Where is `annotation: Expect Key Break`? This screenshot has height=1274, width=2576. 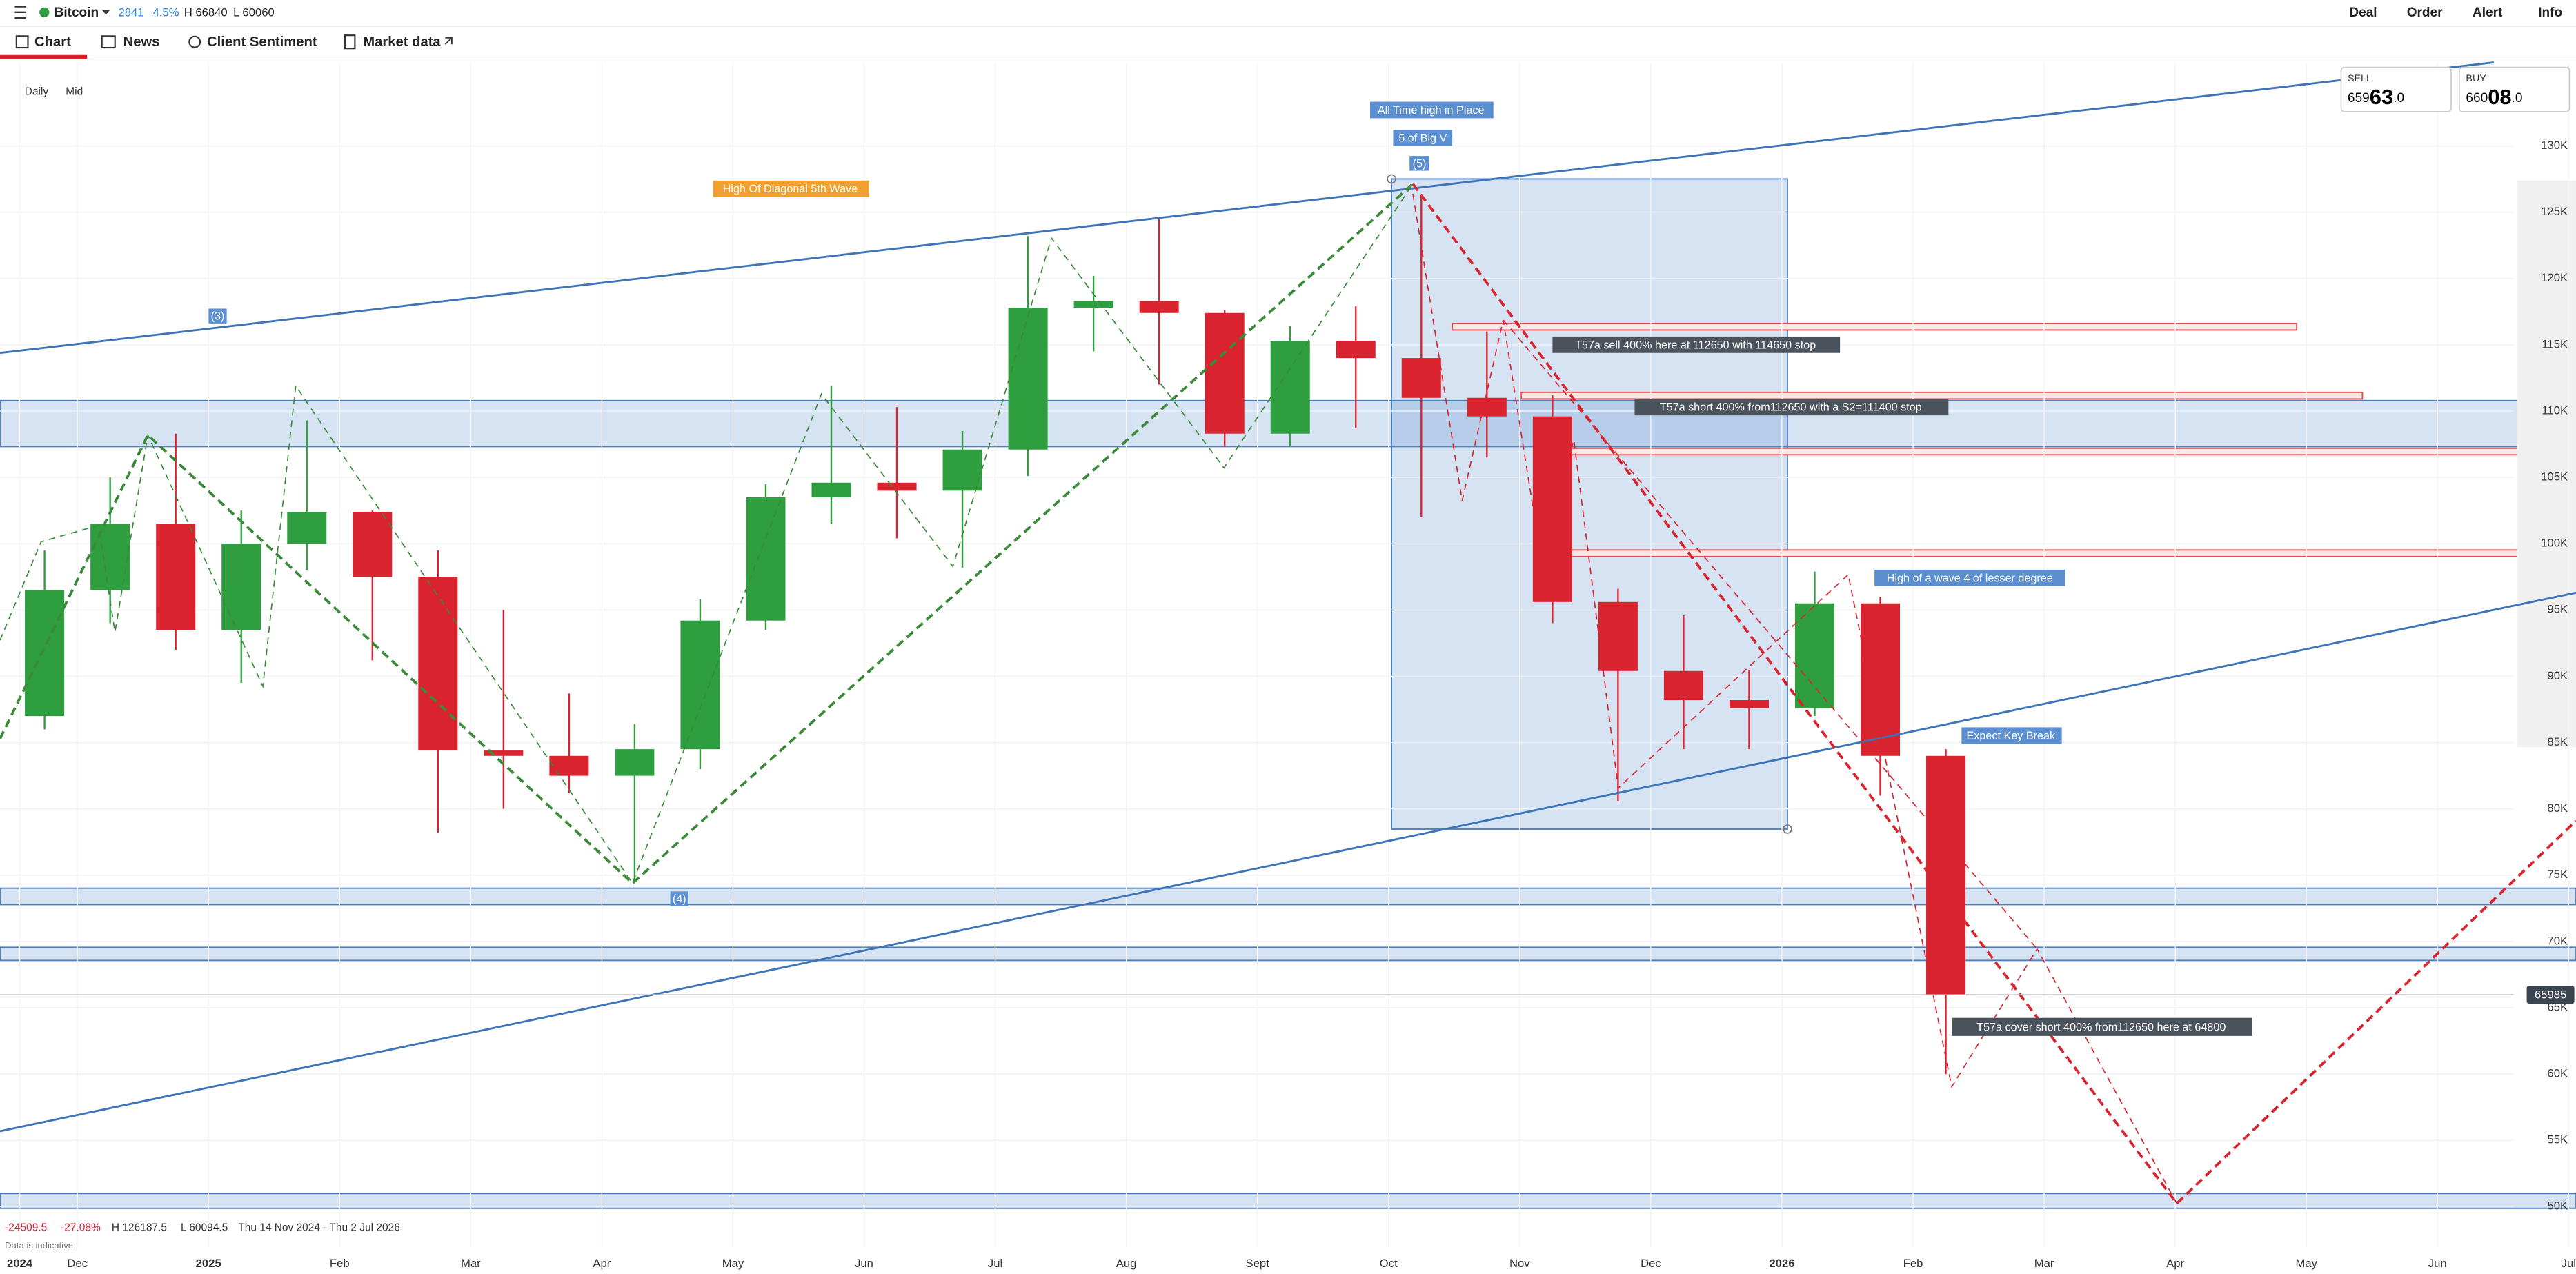
annotation: Expect Key Break is located at coordinates (2011, 736).